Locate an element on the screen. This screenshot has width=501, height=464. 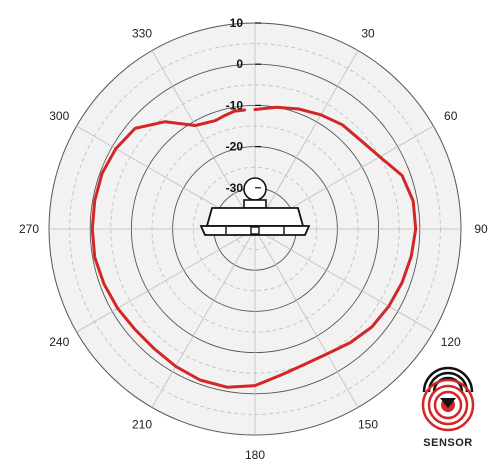
angle-label: 120 is located at coordinates (451, 342).